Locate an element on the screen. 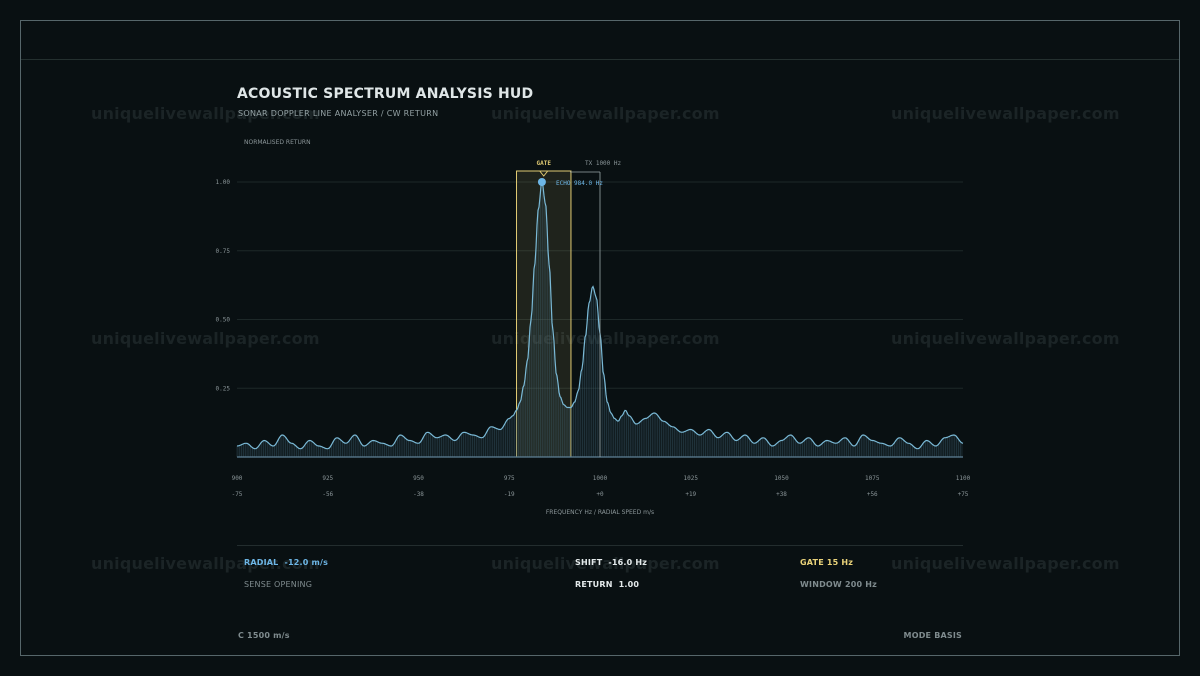  x-tick-label: 925 is located at coordinates (327, 478).